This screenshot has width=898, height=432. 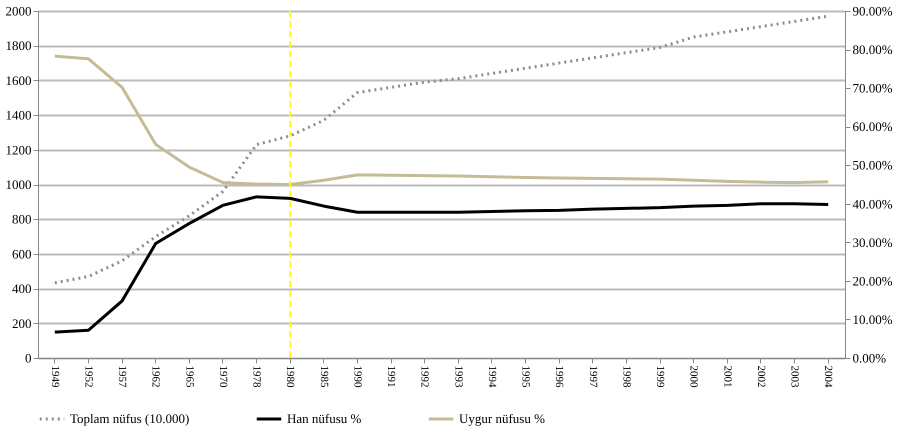 What do you see at coordinates (19, 80) in the screenshot?
I see `y-tick-label: 1600` at bounding box center [19, 80].